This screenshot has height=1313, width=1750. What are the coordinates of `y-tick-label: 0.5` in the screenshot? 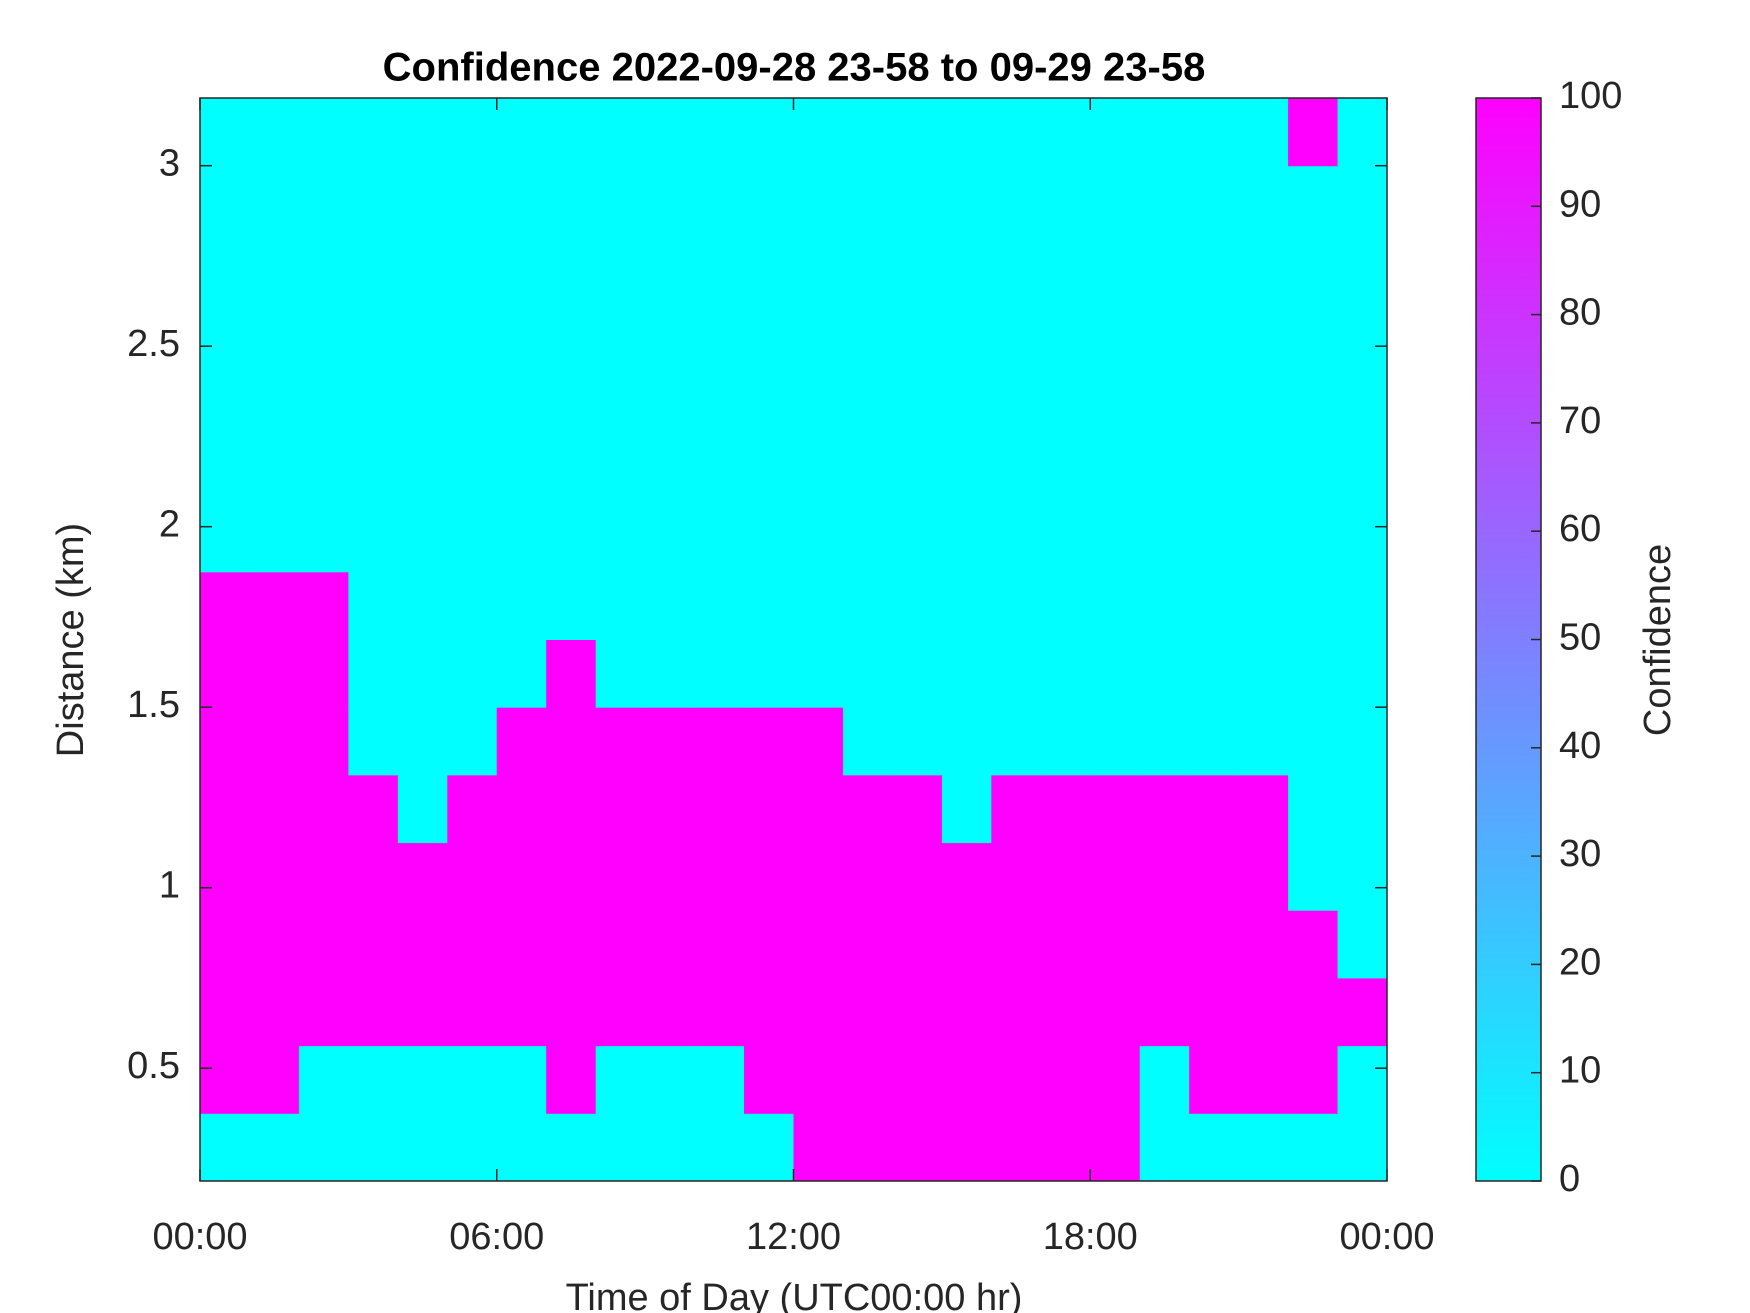 It's located at (153, 1066).